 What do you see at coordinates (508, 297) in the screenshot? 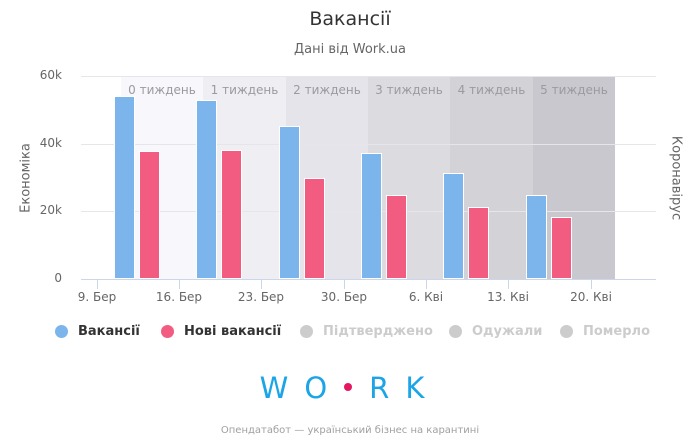
I see `x-tick-label: 13. Кві` at bounding box center [508, 297].